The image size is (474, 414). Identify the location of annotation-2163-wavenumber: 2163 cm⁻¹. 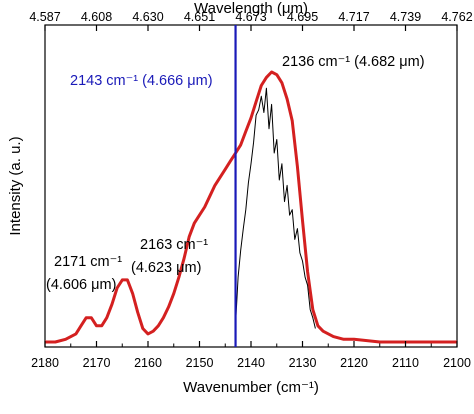
(174, 245).